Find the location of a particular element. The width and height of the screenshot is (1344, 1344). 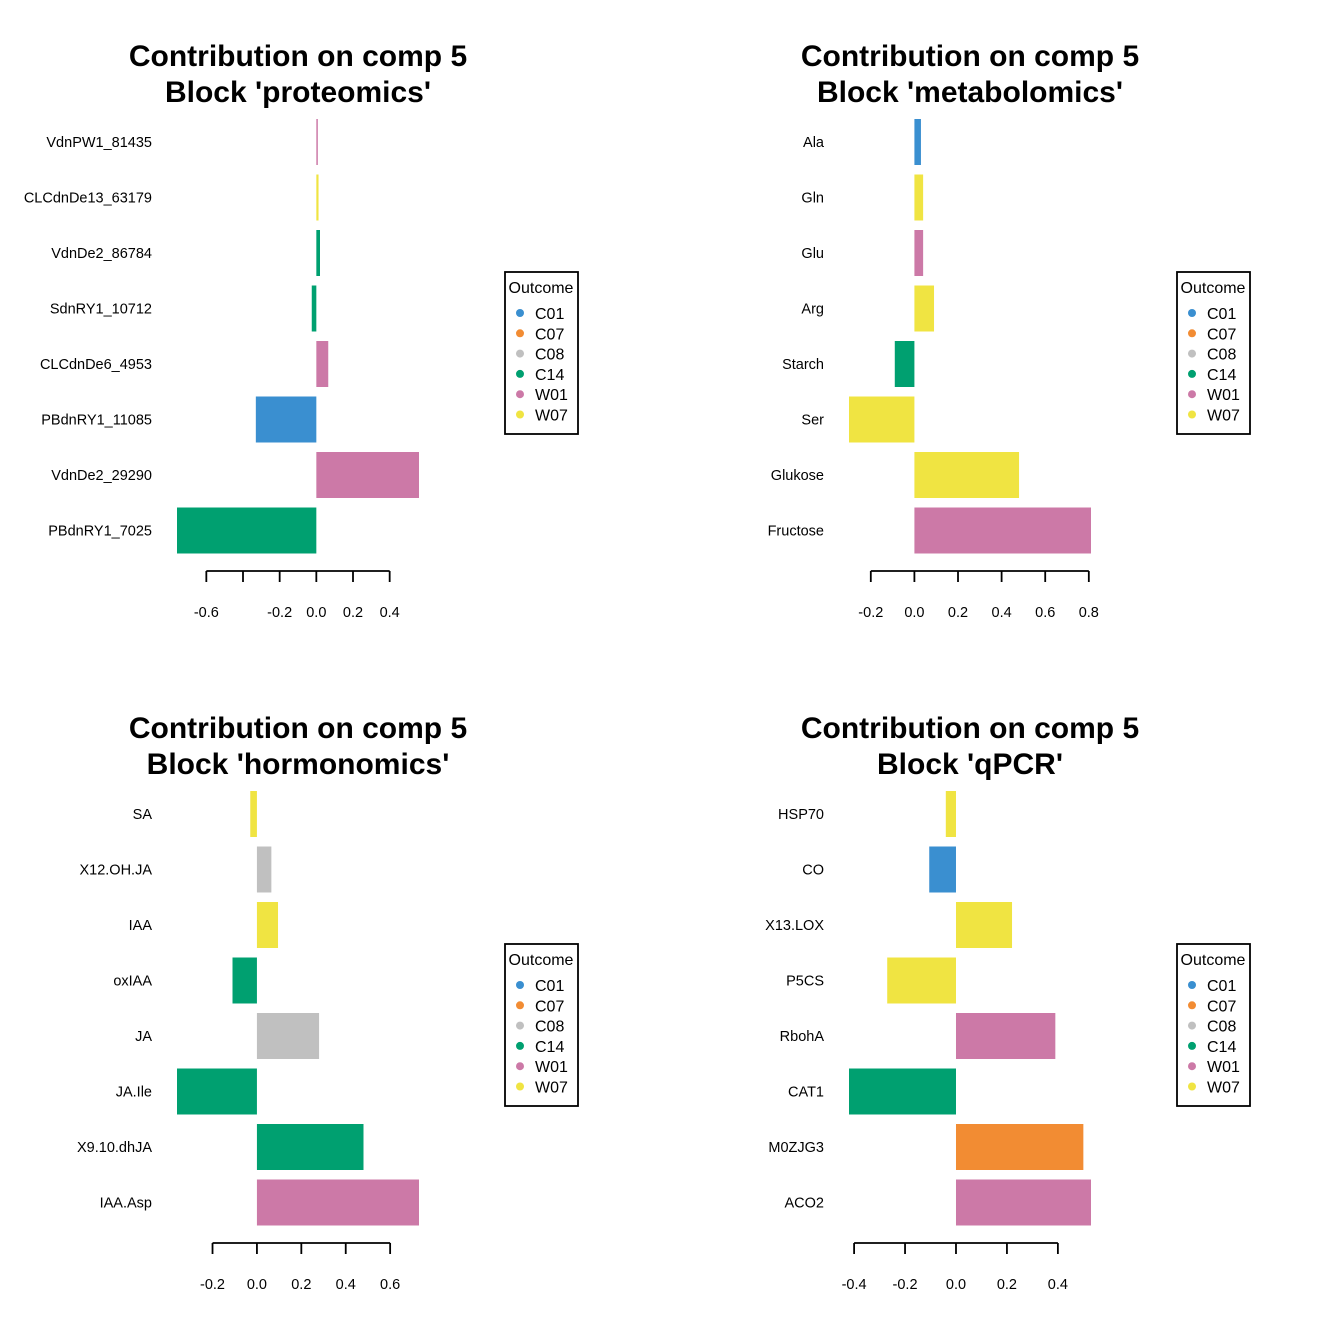

bar-HSP70 is located at coordinates (950, 814).